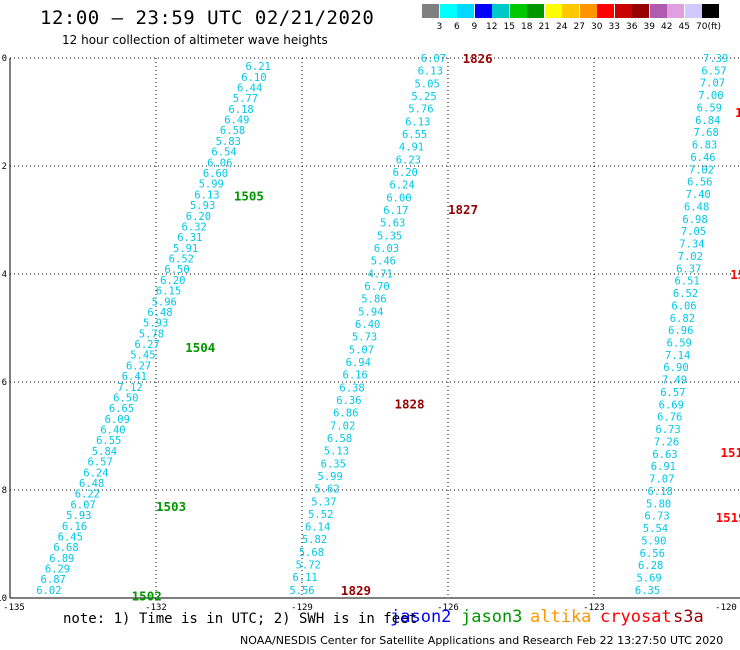  I want to click on pass-id-label: 1827, so click(463, 209).